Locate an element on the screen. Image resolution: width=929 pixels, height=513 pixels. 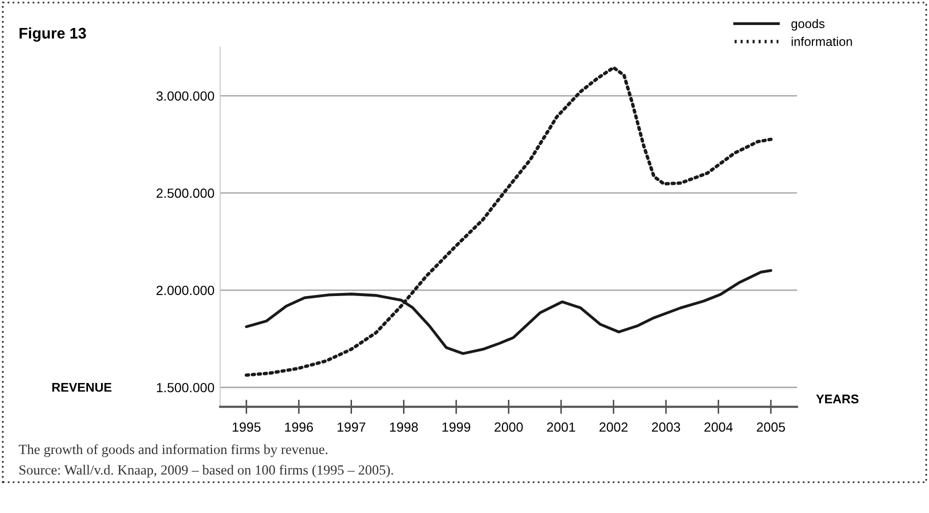
legend-label: goods is located at coordinates (807, 24).